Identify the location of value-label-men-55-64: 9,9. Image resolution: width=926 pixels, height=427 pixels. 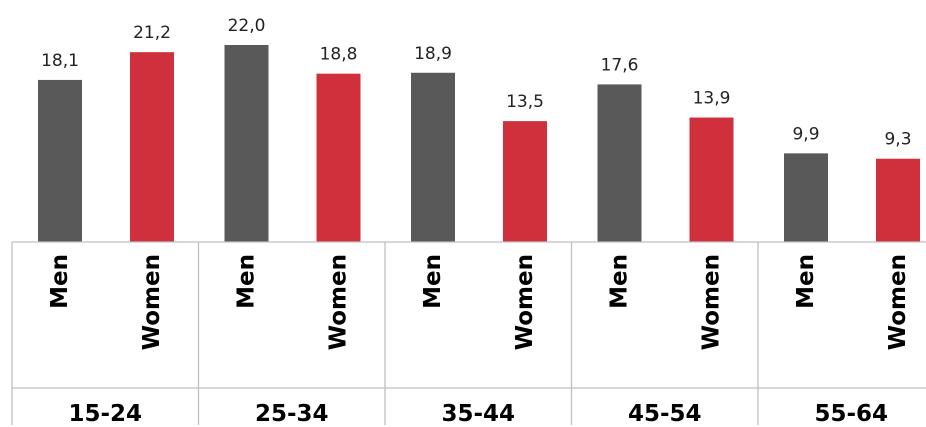
(805, 134).